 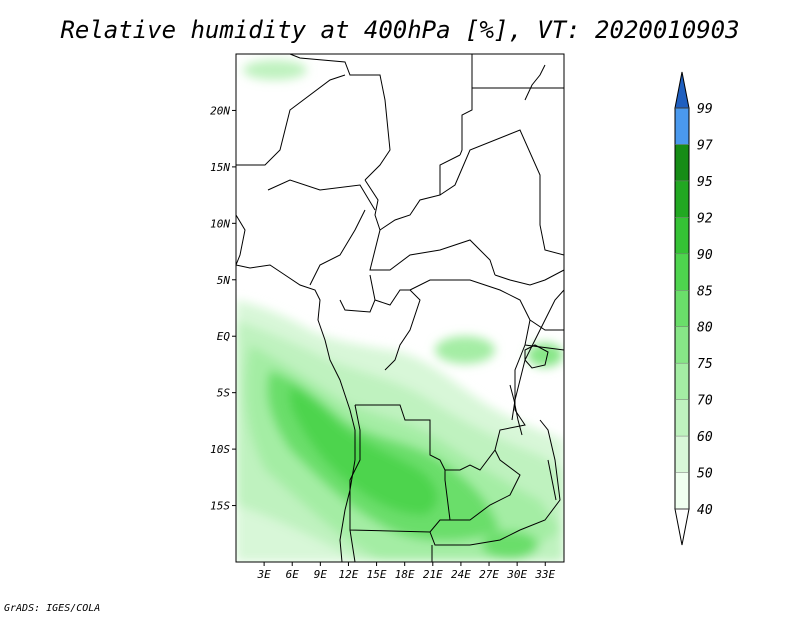 I want to click on lat-tick-label: 10N, so click(x=220, y=223).